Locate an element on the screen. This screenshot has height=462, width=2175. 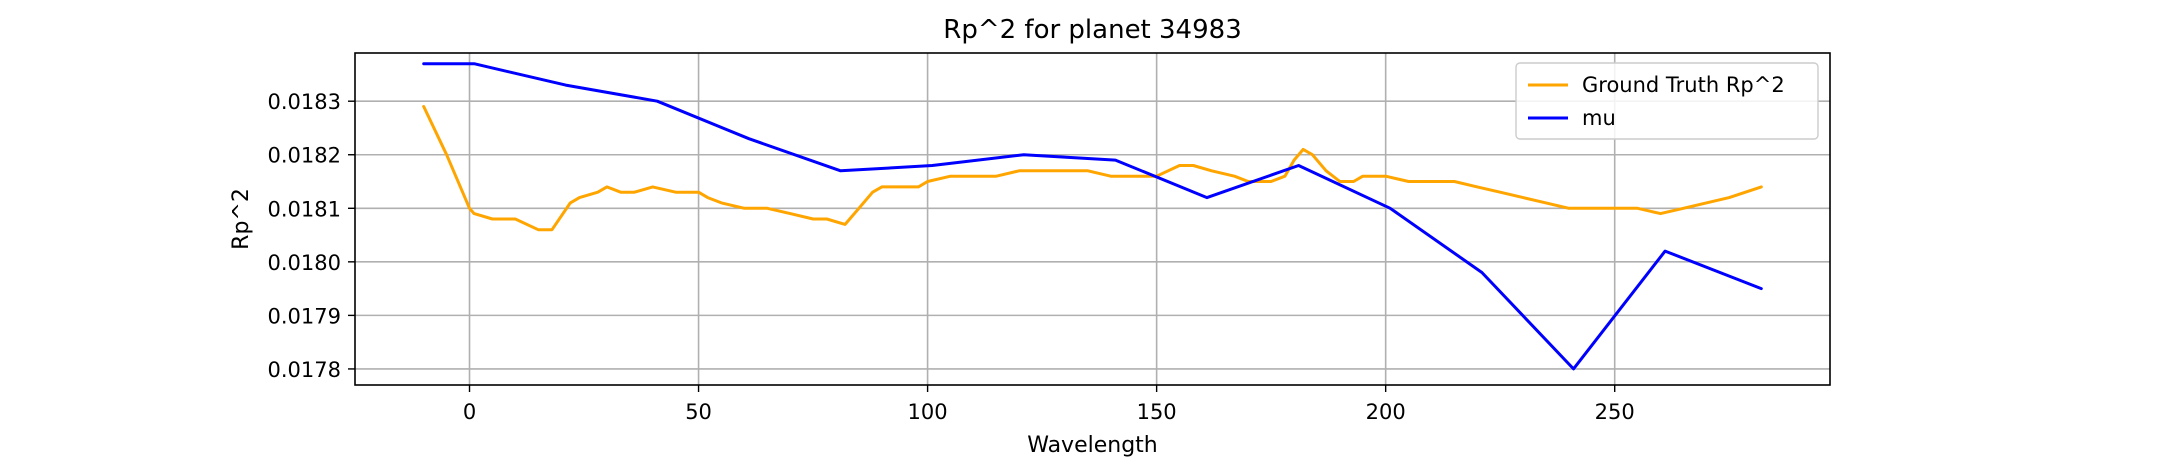
x-tick-label: 0 is located at coordinates (469, 412).